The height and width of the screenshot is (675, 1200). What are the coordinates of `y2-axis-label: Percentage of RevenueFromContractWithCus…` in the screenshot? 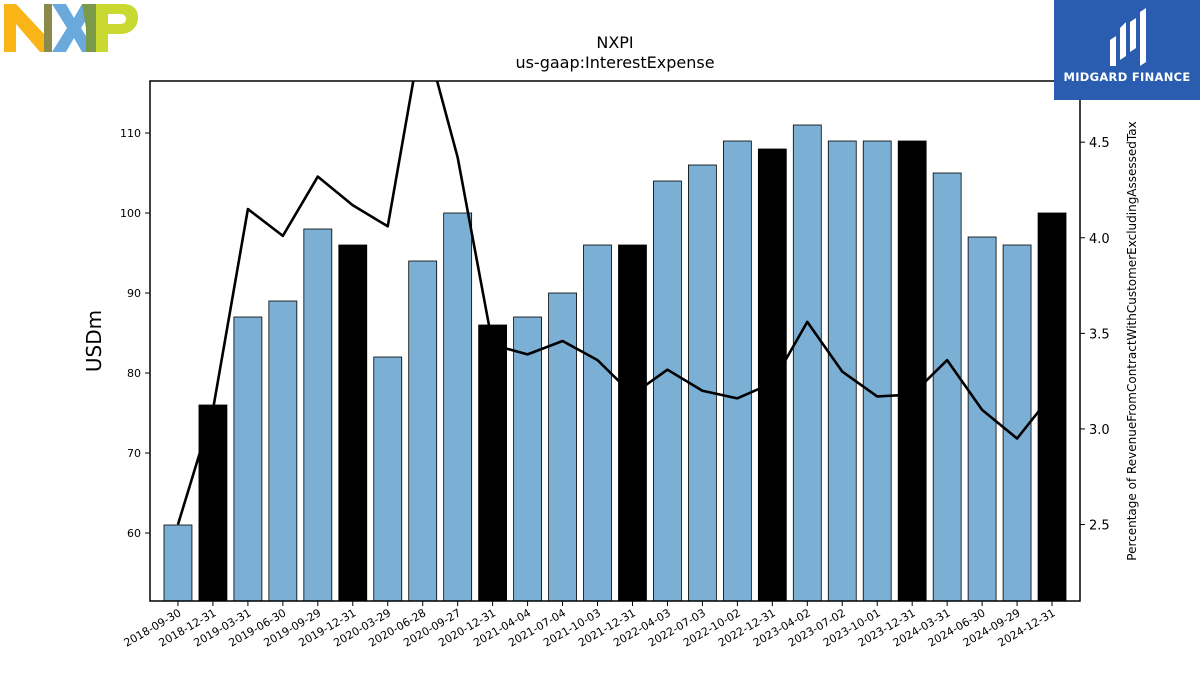 It's located at (1132, 340).